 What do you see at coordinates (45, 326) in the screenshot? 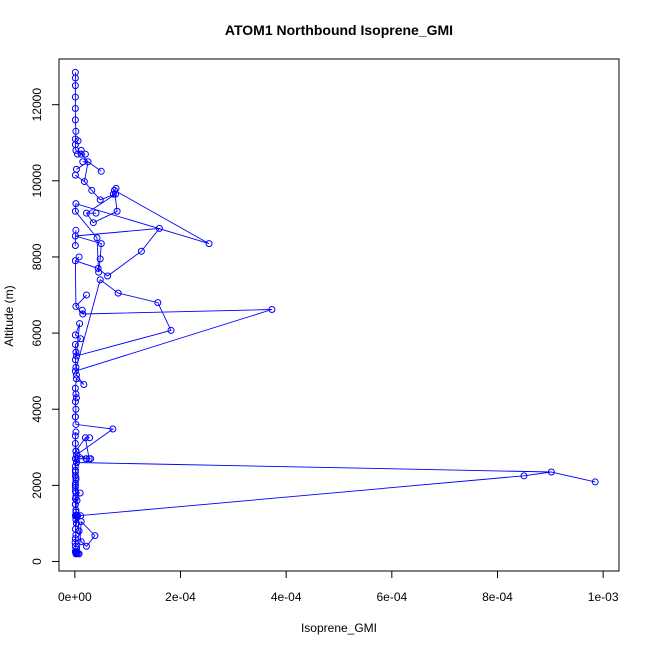
I see `y-axis: 0 2000 4000 6000 8000 10000 12000` at bounding box center [45, 326].